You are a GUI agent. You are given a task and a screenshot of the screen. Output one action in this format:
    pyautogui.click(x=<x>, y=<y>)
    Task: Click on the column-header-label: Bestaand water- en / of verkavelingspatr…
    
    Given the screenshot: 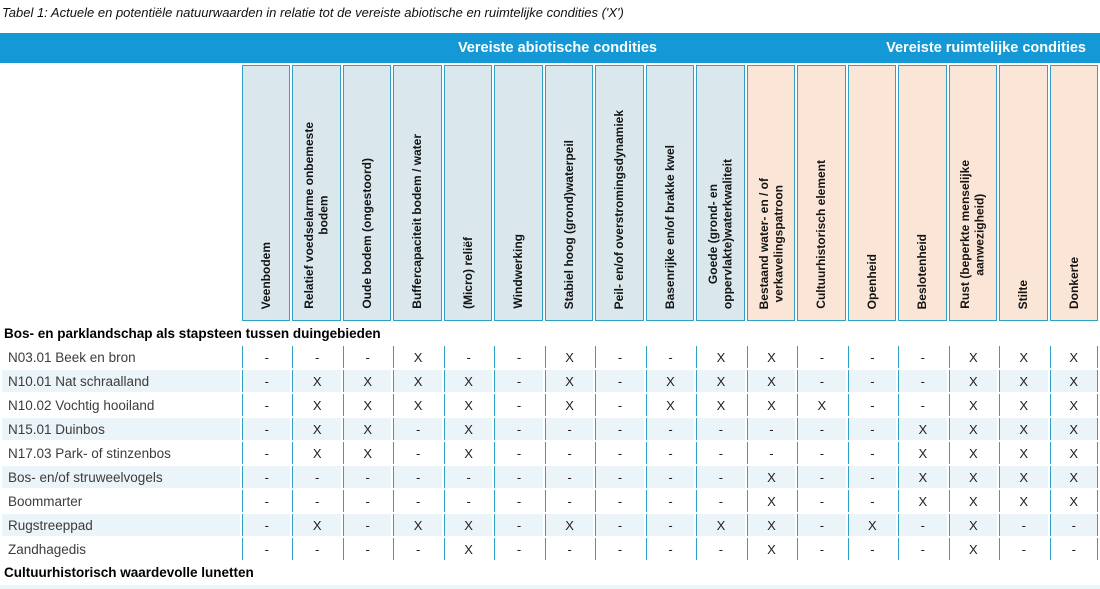 What is the action you would take?
    pyautogui.click(x=770, y=243)
    